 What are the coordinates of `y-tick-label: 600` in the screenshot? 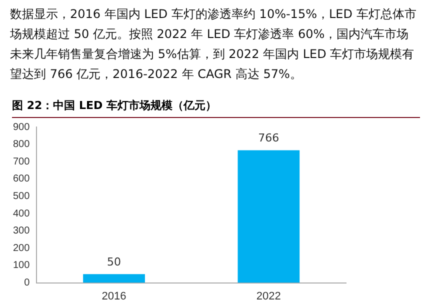 It's located at (21, 179).